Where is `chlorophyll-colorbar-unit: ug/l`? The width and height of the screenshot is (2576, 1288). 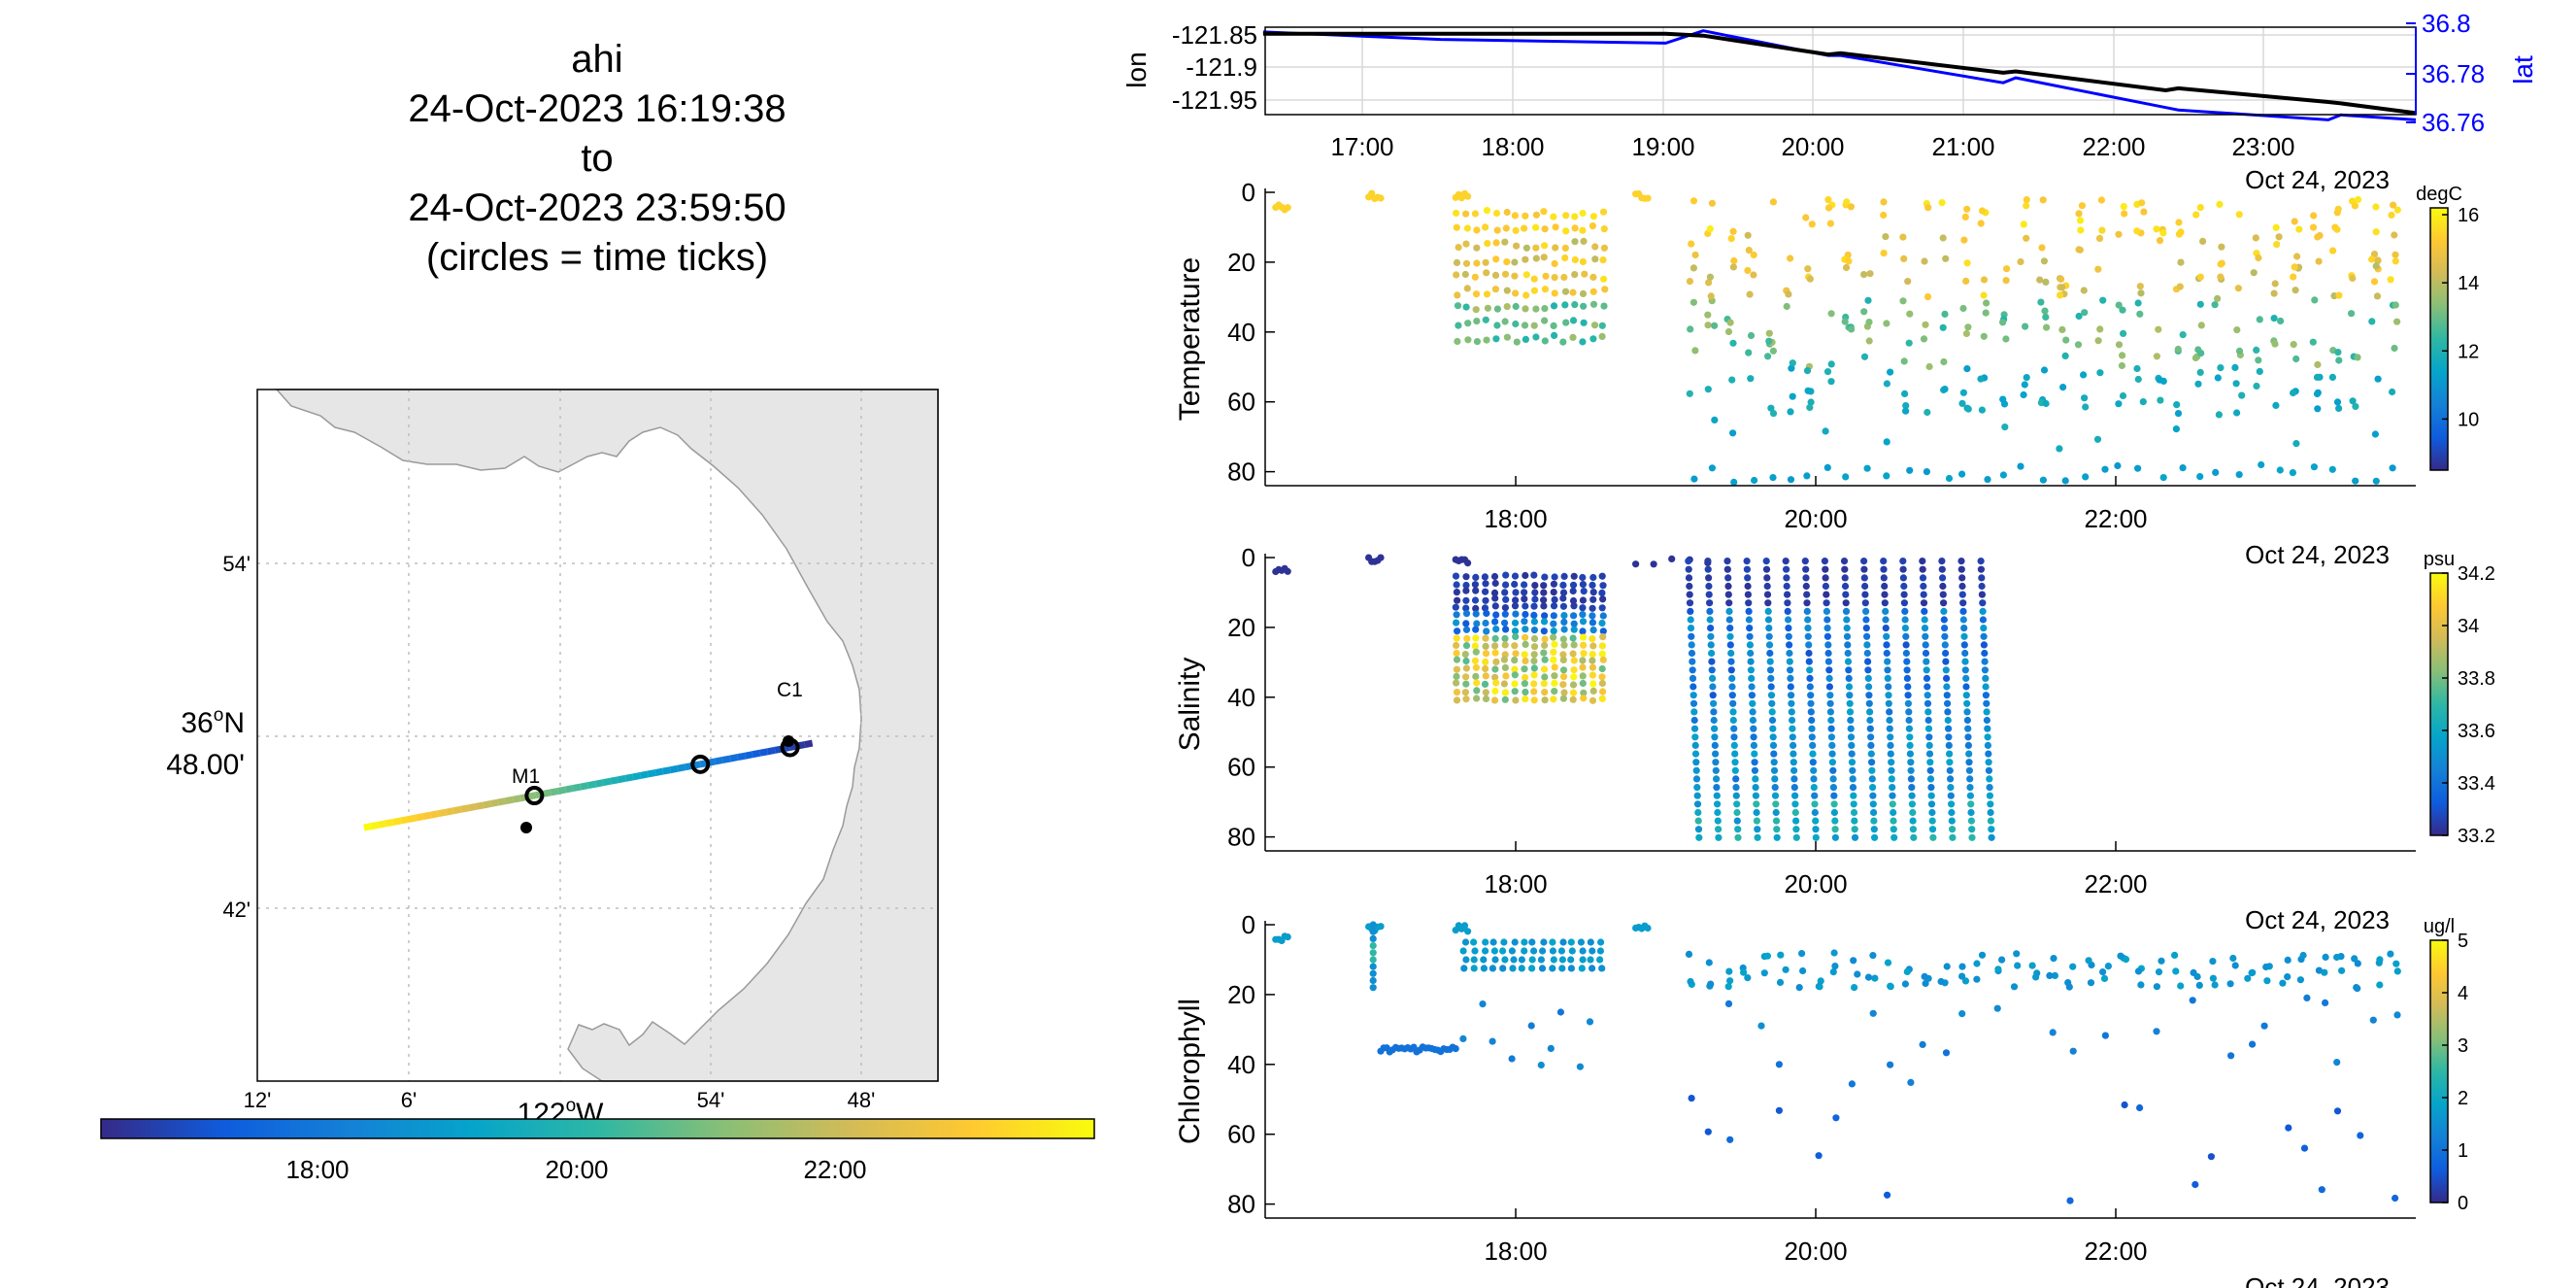
chlorophyll-colorbar-unit: ug/l is located at coordinates (2440, 926).